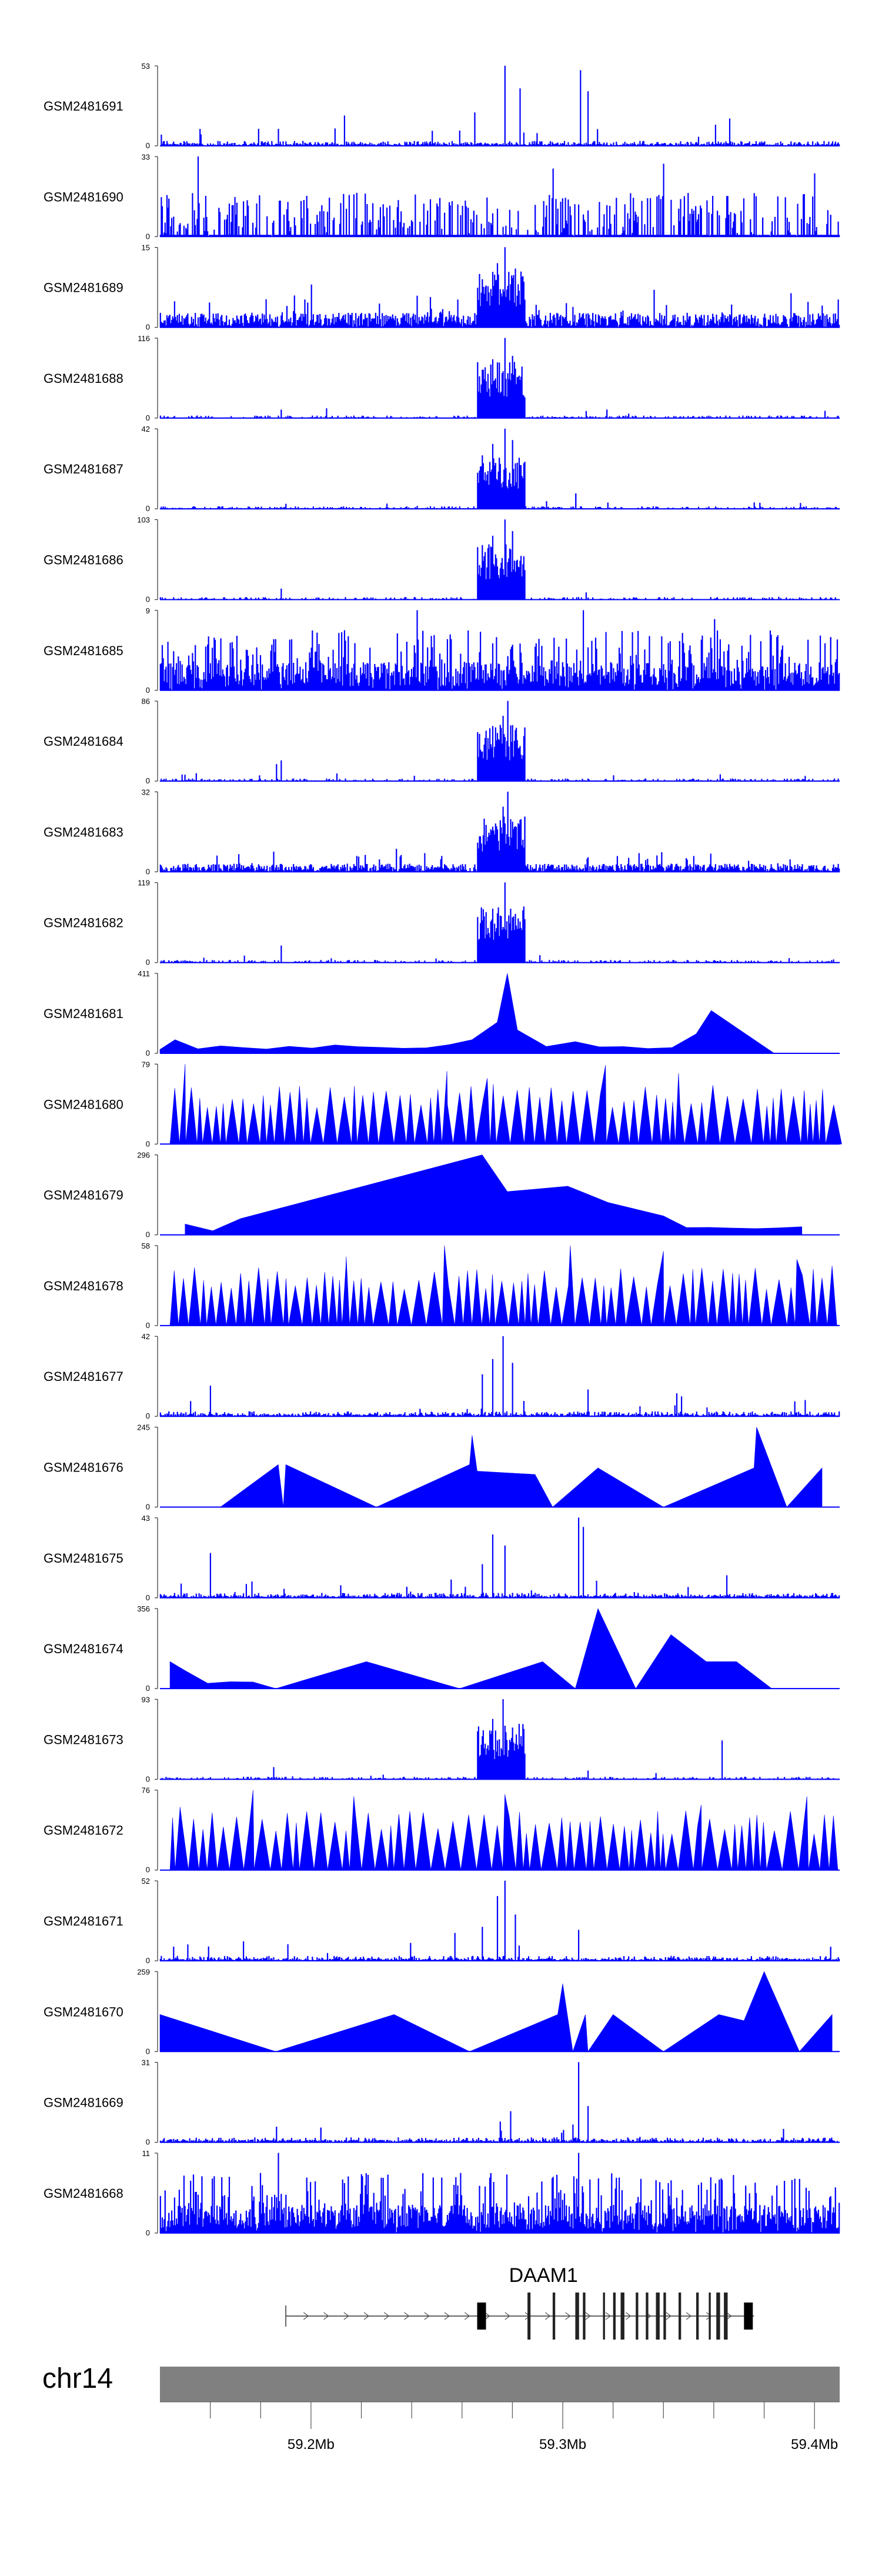 This screenshot has width=882, height=2576. What do you see at coordinates (83, 378) in the screenshot?
I see `track-label: GSM2481688` at bounding box center [83, 378].